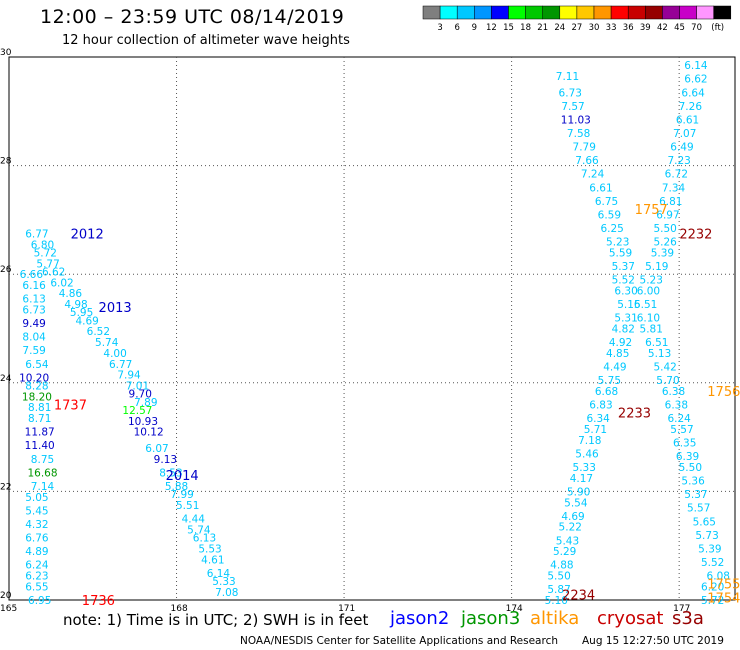  What do you see at coordinates (555, 618) in the screenshot?
I see `satellite-altika: altika` at bounding box center [555, 618].